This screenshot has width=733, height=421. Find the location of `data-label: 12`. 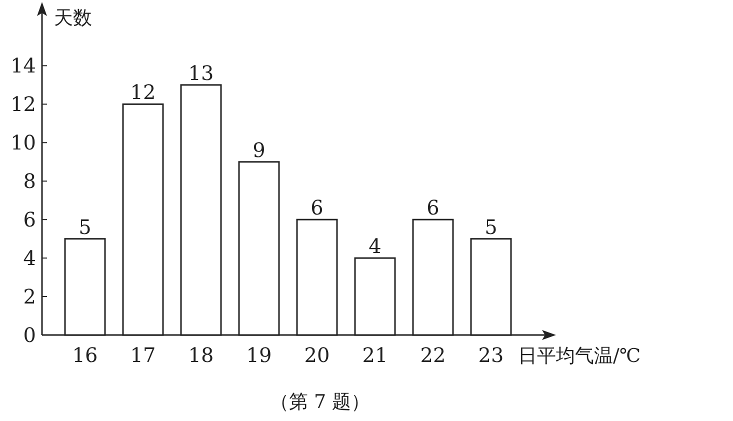

data-label: 12 is located at coordinates (143, 92).